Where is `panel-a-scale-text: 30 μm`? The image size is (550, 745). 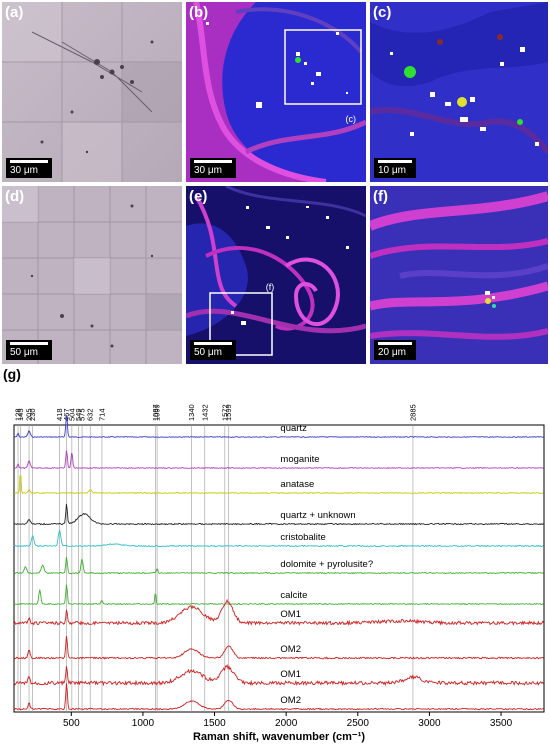
panel-a-scale-text: 30 μm is located at coordinates (24, 170).